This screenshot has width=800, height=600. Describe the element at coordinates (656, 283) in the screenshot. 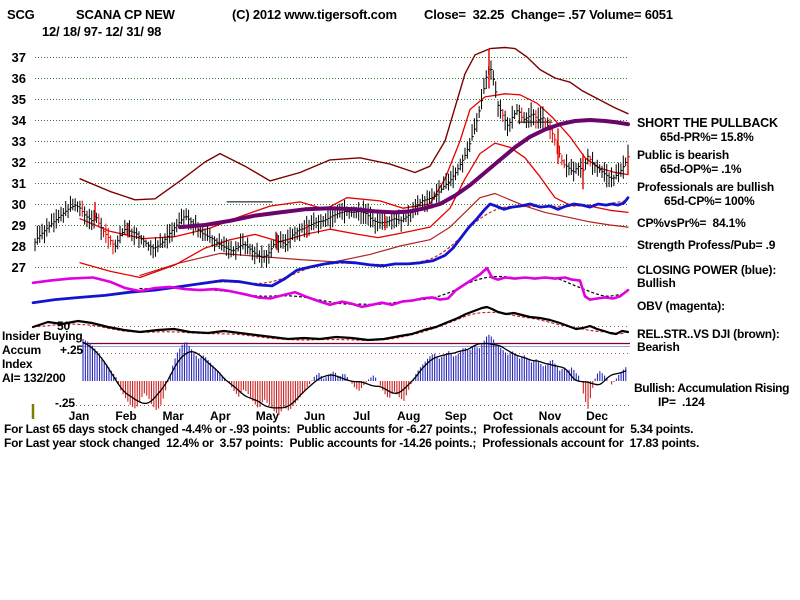

I see `closing-power-status: Bullish` at that location.